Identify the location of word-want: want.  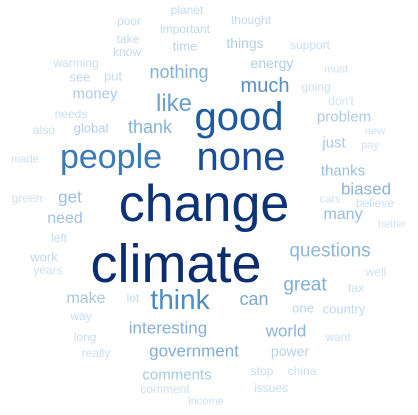
(338, 337).